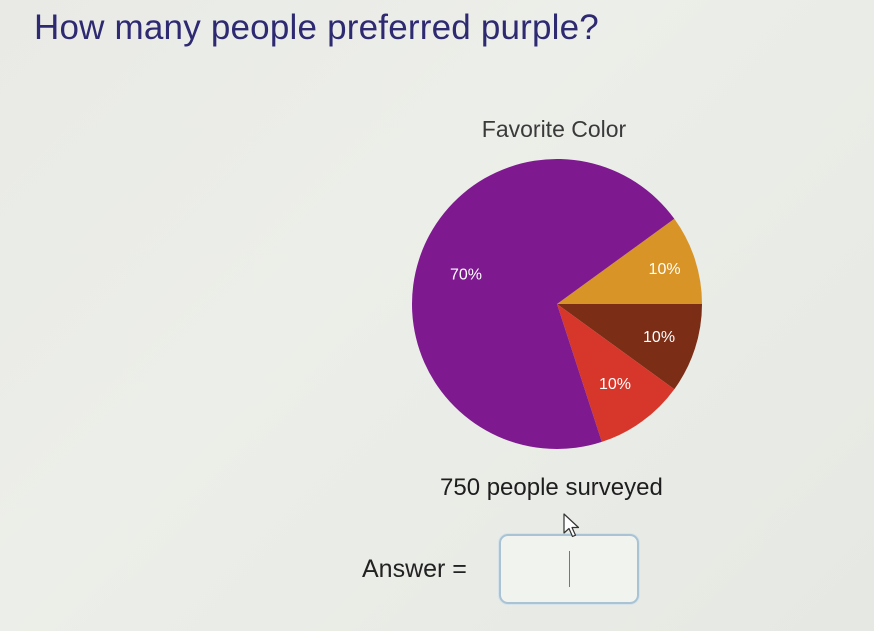 This screenshot has height=631, width=874. I want to click on mouse-pointer-icon, so click(571, 525).